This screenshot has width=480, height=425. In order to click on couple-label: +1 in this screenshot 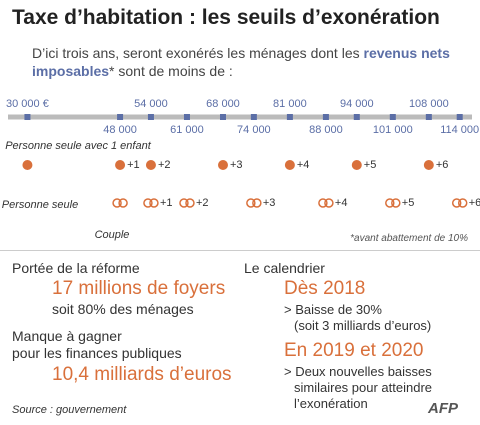, I will do `click(166, 203)`.